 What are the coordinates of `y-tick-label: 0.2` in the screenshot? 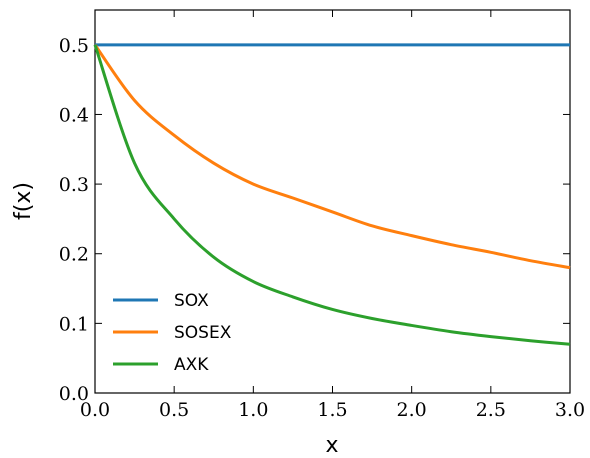 It's located at (74, 255).